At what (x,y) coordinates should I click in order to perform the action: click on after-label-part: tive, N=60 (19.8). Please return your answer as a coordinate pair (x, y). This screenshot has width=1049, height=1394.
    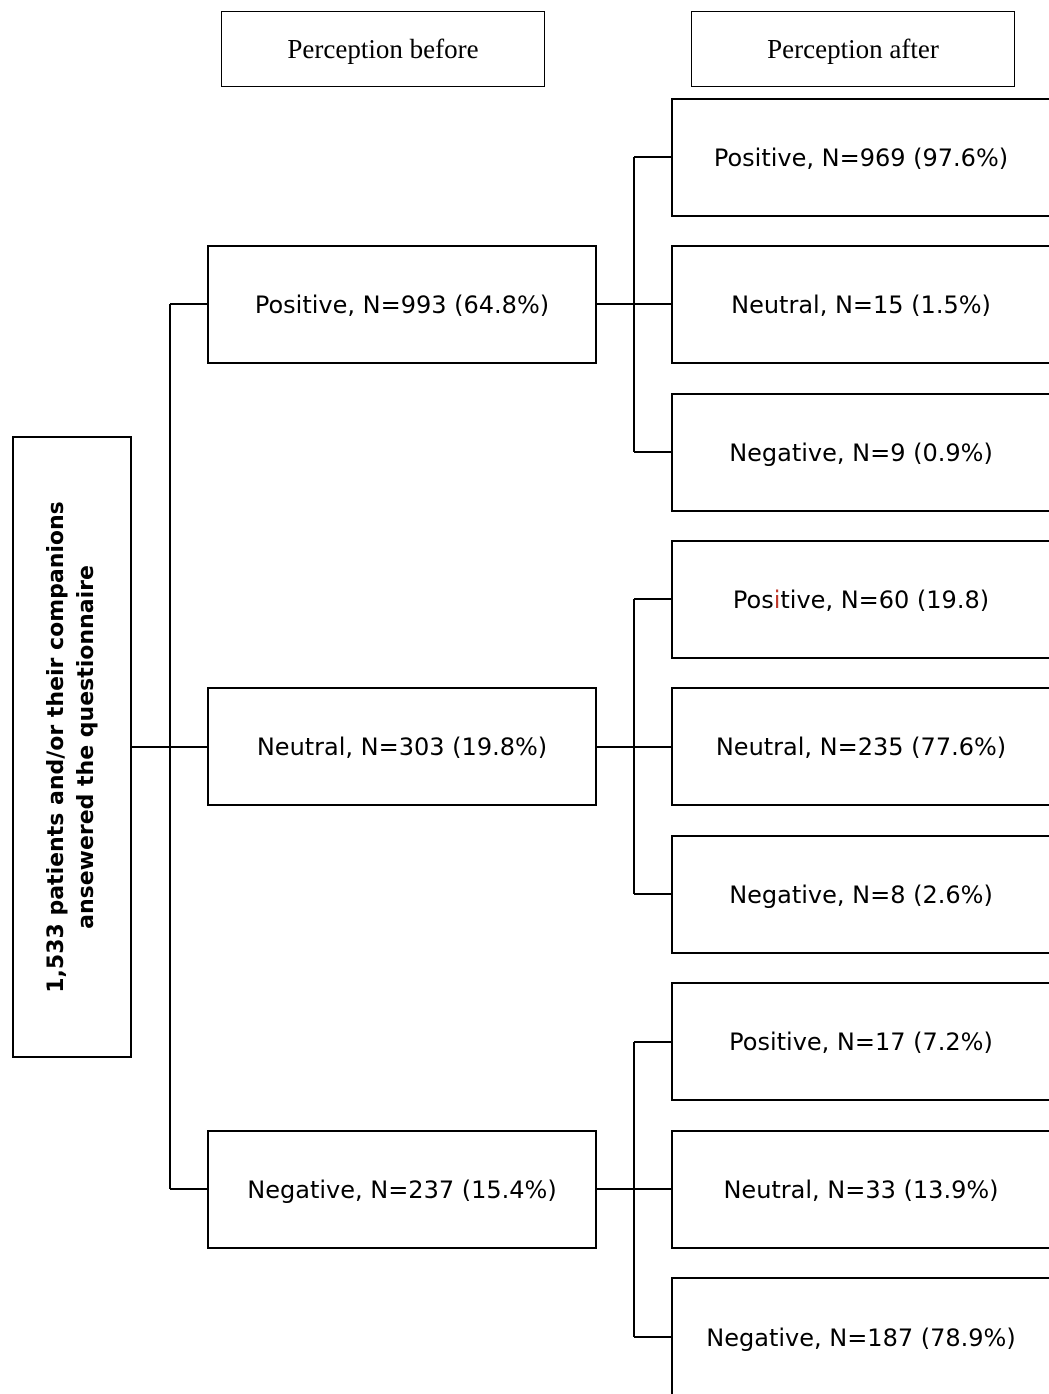
    Looking at the image, I should click on (885, 599).